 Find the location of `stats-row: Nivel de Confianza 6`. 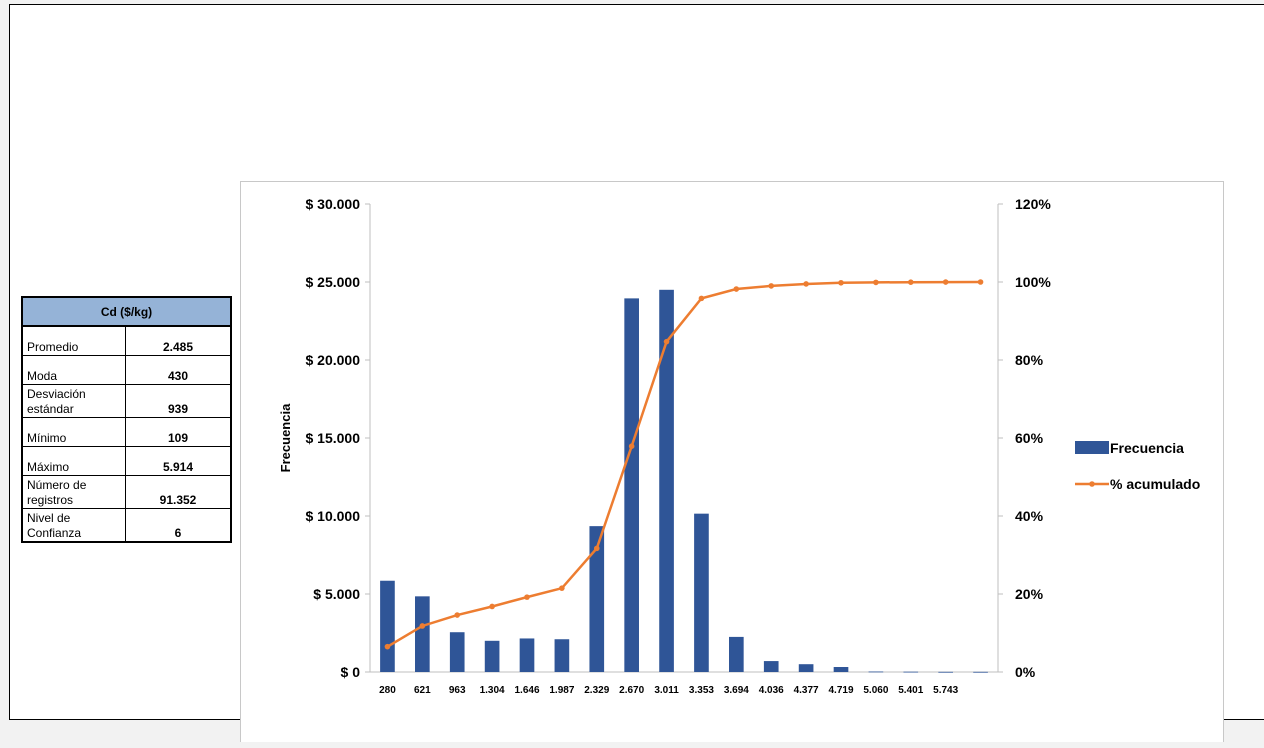

stats-row: Nivel de Confianza 6 is located at coordinates (126, 525).